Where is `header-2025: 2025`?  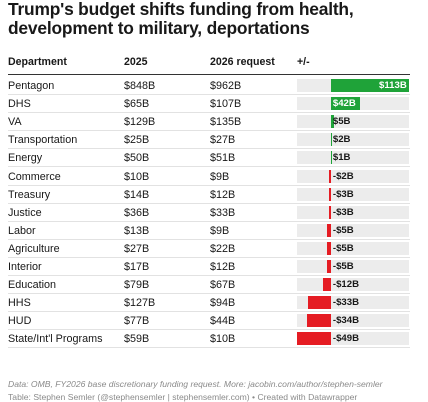
header-2025: 2025 is located at coordinates (136, 62).